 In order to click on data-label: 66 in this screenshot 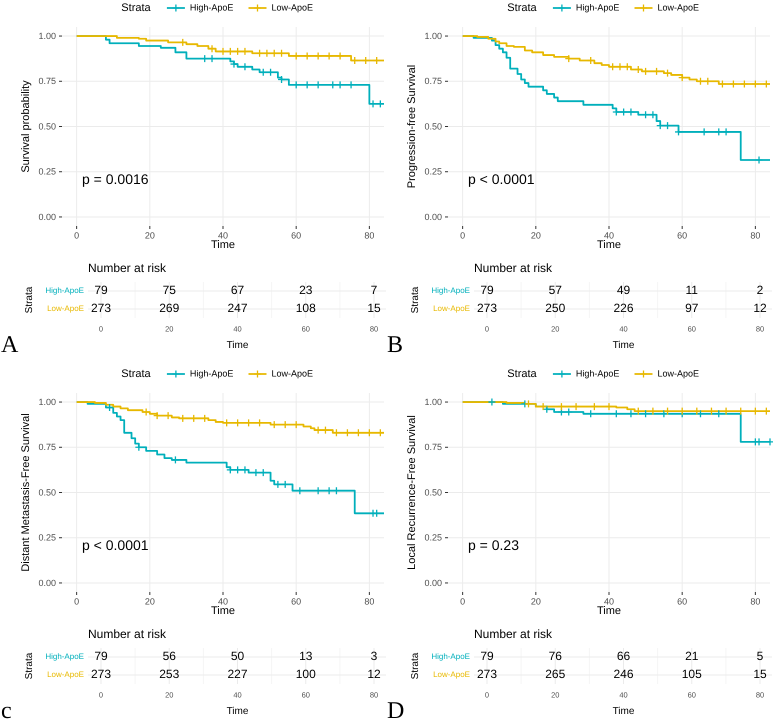, I will do `click(623, 656)`.